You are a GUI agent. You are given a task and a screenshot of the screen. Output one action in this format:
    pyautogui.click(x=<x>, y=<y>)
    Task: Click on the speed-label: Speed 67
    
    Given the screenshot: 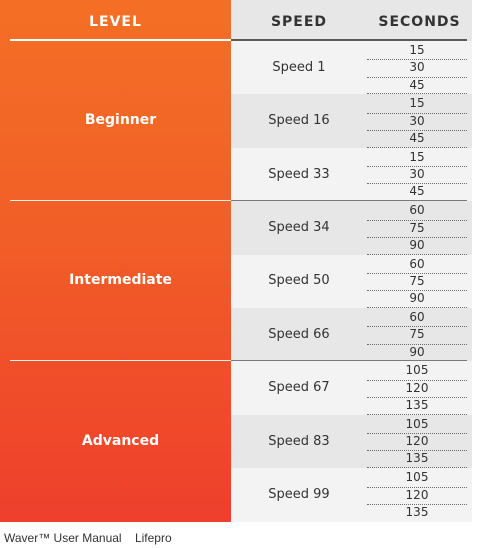 What is the action you would take?
    pyautogui.click(x=299, y=388)
    